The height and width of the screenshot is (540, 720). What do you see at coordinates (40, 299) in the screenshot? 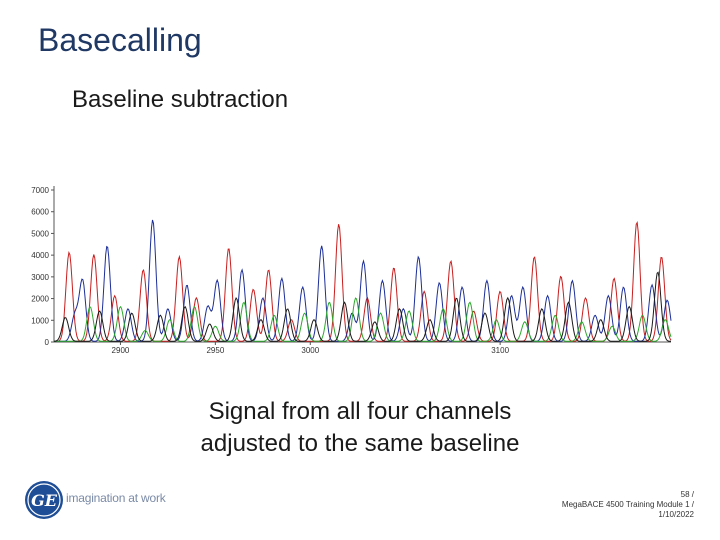
I see `y-tick-label: 2000` at bounding box center [40, 299].